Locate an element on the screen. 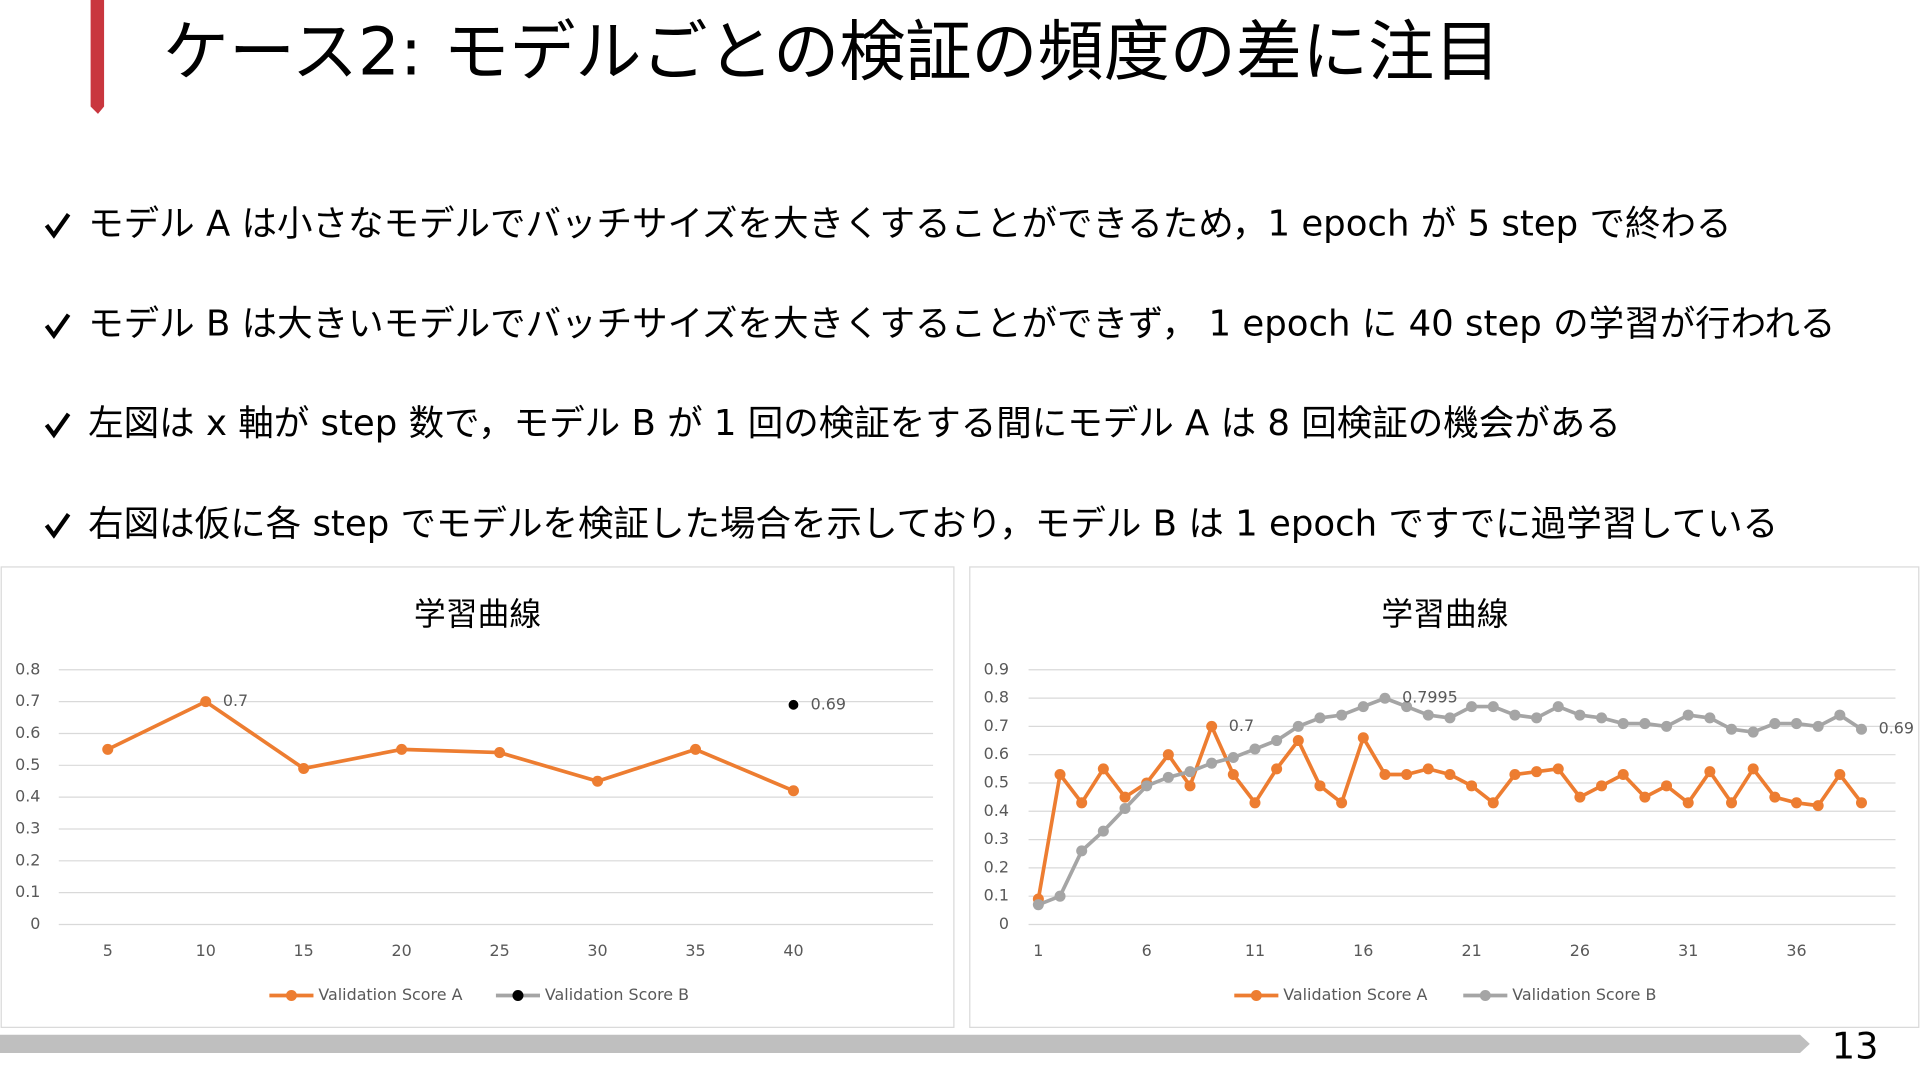  y-tick-label: 0.7 is located at coordinates (27, 700).